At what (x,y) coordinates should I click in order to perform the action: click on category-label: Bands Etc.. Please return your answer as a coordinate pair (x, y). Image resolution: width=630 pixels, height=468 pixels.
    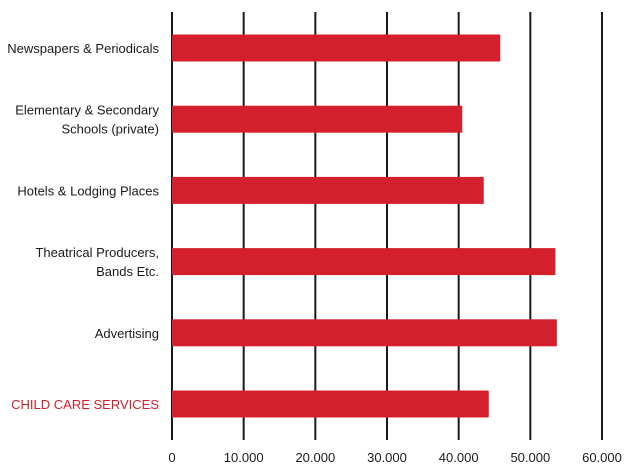
    Looking at the image, I should click on (127, 271).